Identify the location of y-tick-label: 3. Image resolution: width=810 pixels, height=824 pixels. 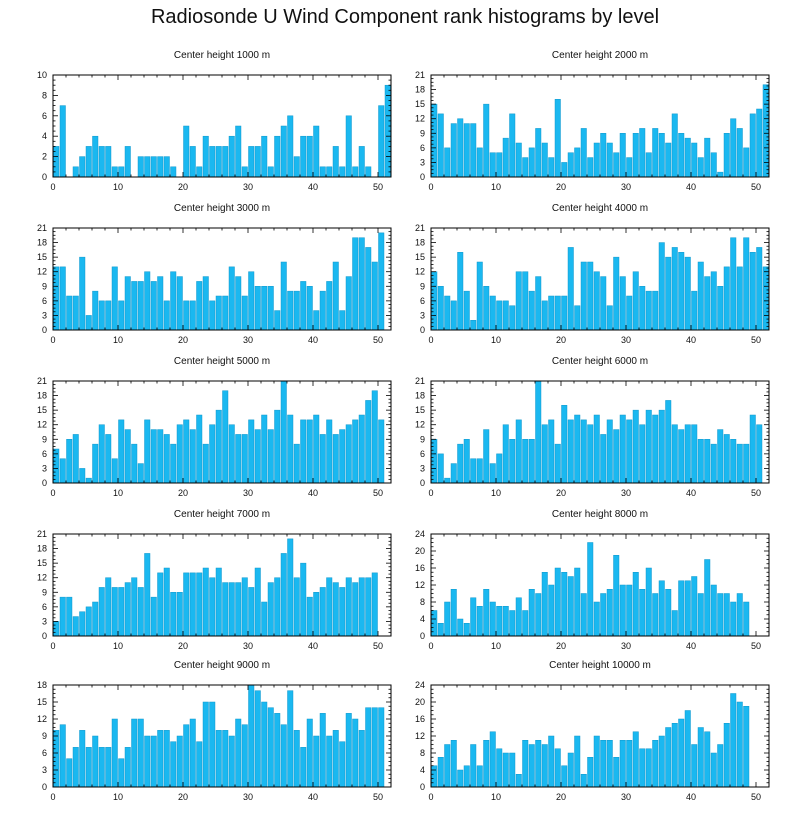
(44, 621).